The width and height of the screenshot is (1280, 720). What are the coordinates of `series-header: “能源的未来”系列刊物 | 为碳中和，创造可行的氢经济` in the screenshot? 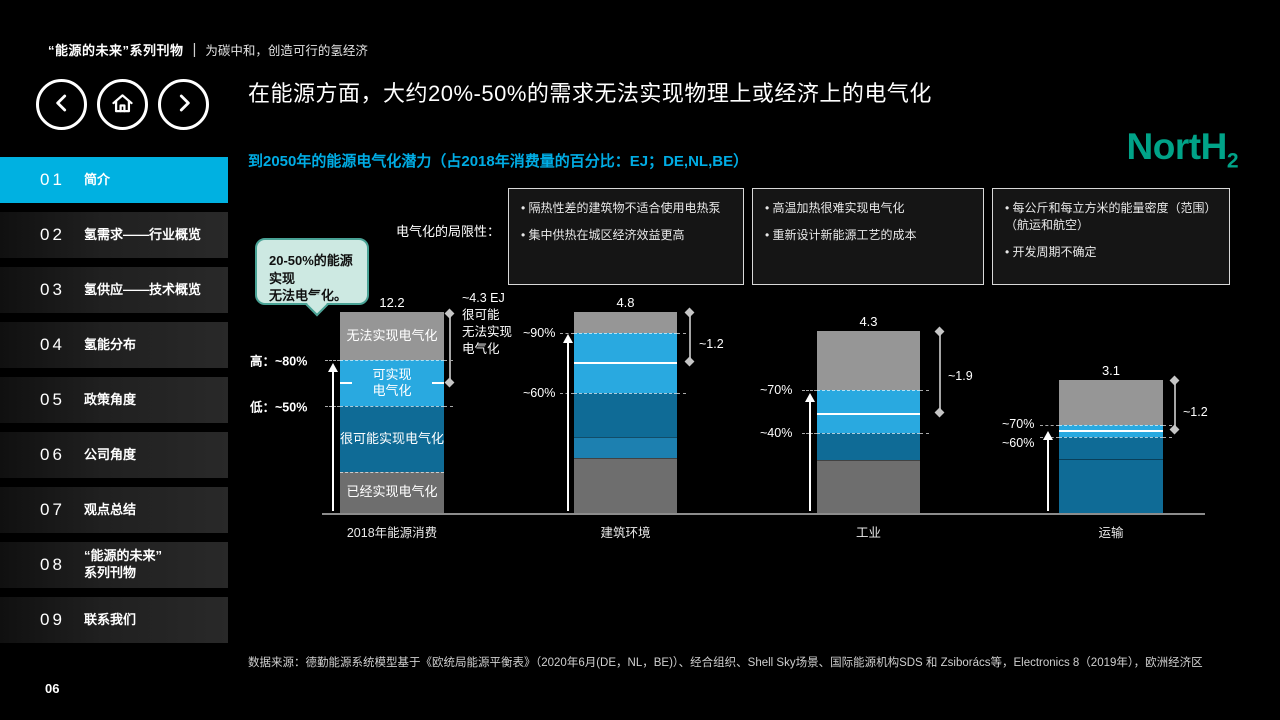 It's located at (208, 49).